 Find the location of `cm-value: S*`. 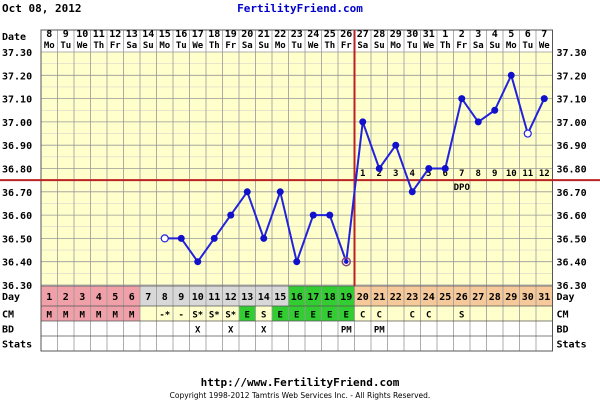

cm-value: S* is located at coordinates (230, 316).